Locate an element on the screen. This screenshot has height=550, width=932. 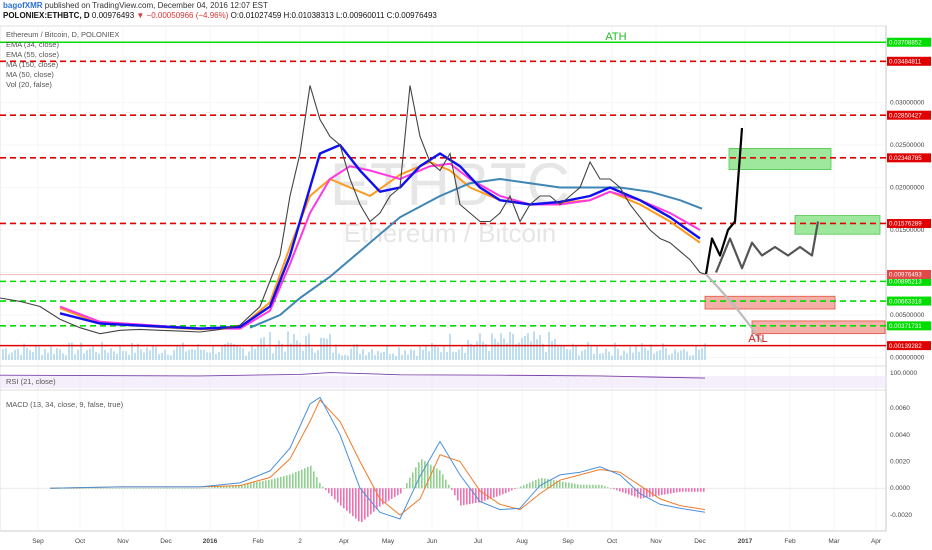
watermark-symbol: ETHBTC is located at coordinates (450, 184).